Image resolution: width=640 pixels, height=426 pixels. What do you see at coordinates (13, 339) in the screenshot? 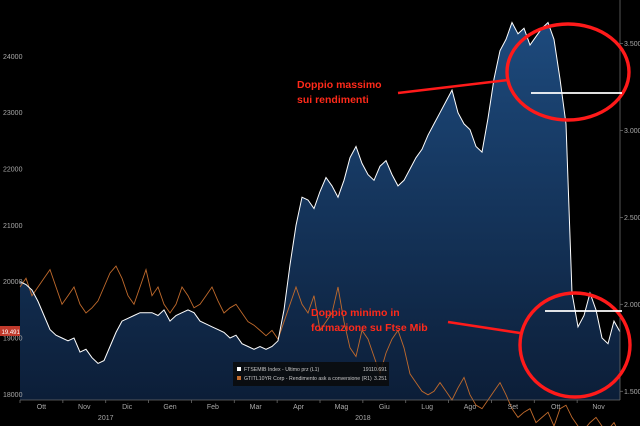
I see `left-tick-label: 19000` at bounding box center [13, 339].